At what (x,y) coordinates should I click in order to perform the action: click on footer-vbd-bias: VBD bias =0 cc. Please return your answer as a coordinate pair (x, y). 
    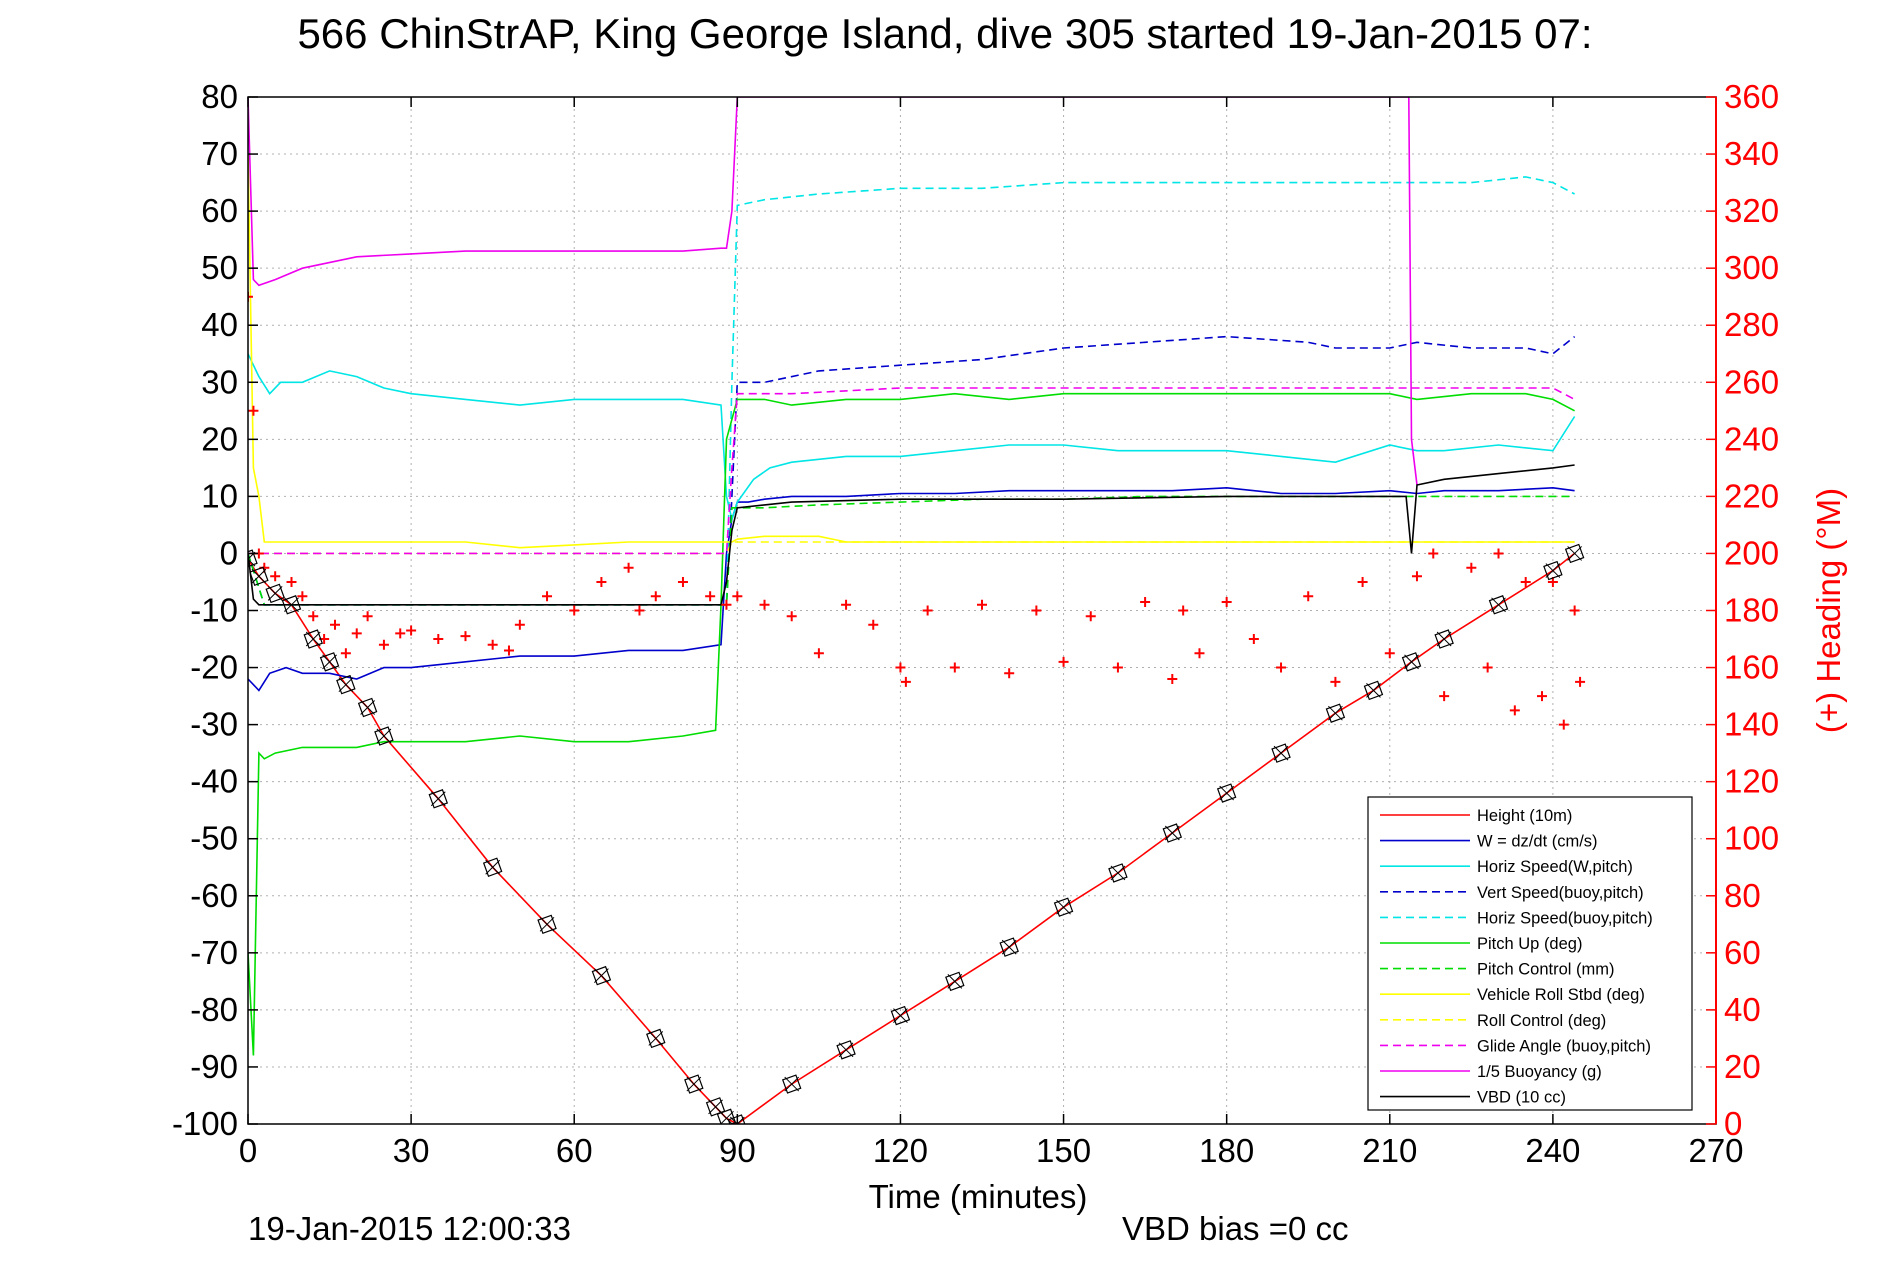
    Looking at the image, I should click on (1235, 1228).